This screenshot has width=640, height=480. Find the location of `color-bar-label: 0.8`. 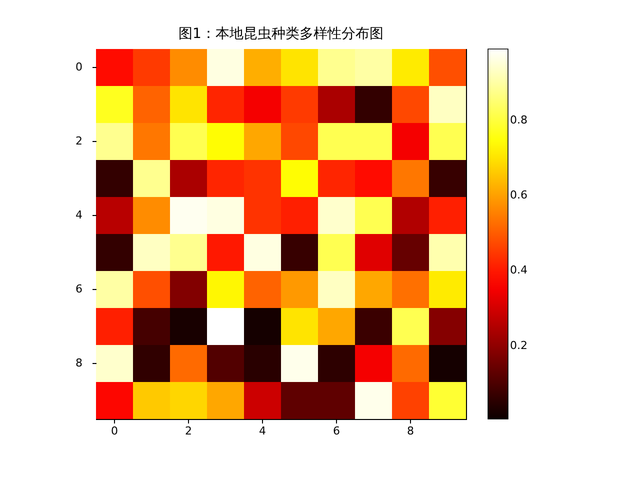

color-bar-label: 0.8 is located at coordinates (519, 119).